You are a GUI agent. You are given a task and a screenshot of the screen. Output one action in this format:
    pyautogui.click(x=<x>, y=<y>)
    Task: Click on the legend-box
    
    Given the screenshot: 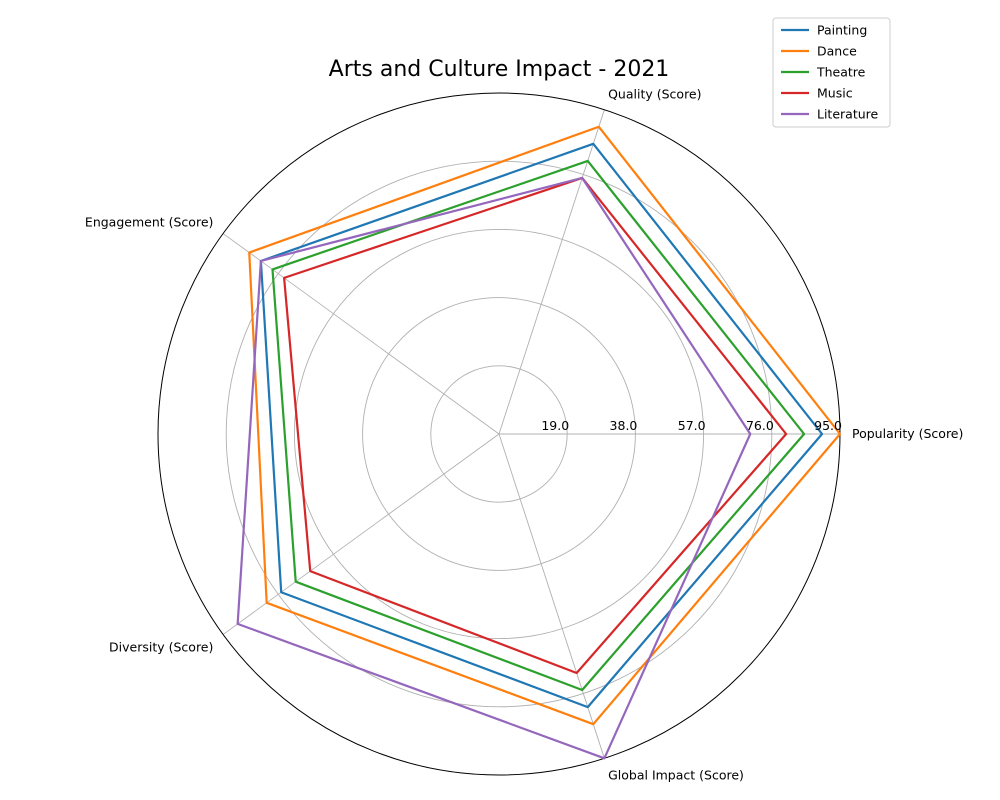 What is the action you would take?
    pyautogui.click(x=831, y=72)
    